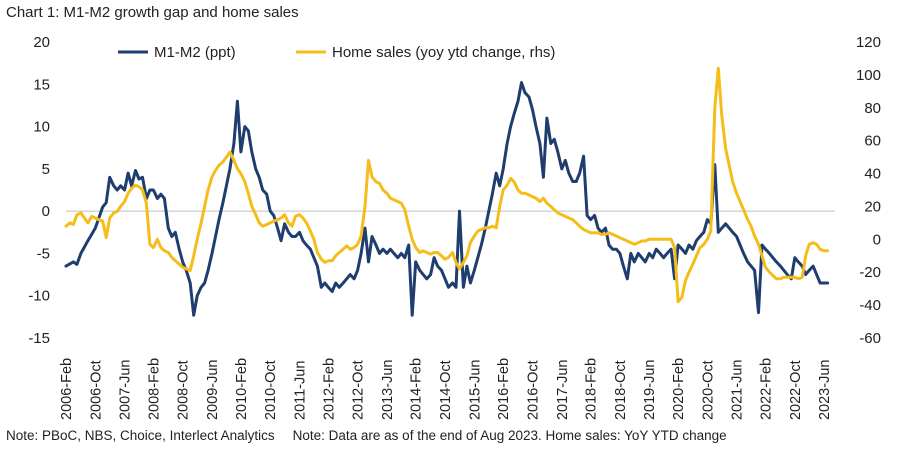 This screenshot has height=450, width=901. What do you see at coordinates (154, 389) in the screenshot?
I see `x-tick-label: 2008-Feb` at bounding box center [154, 389].